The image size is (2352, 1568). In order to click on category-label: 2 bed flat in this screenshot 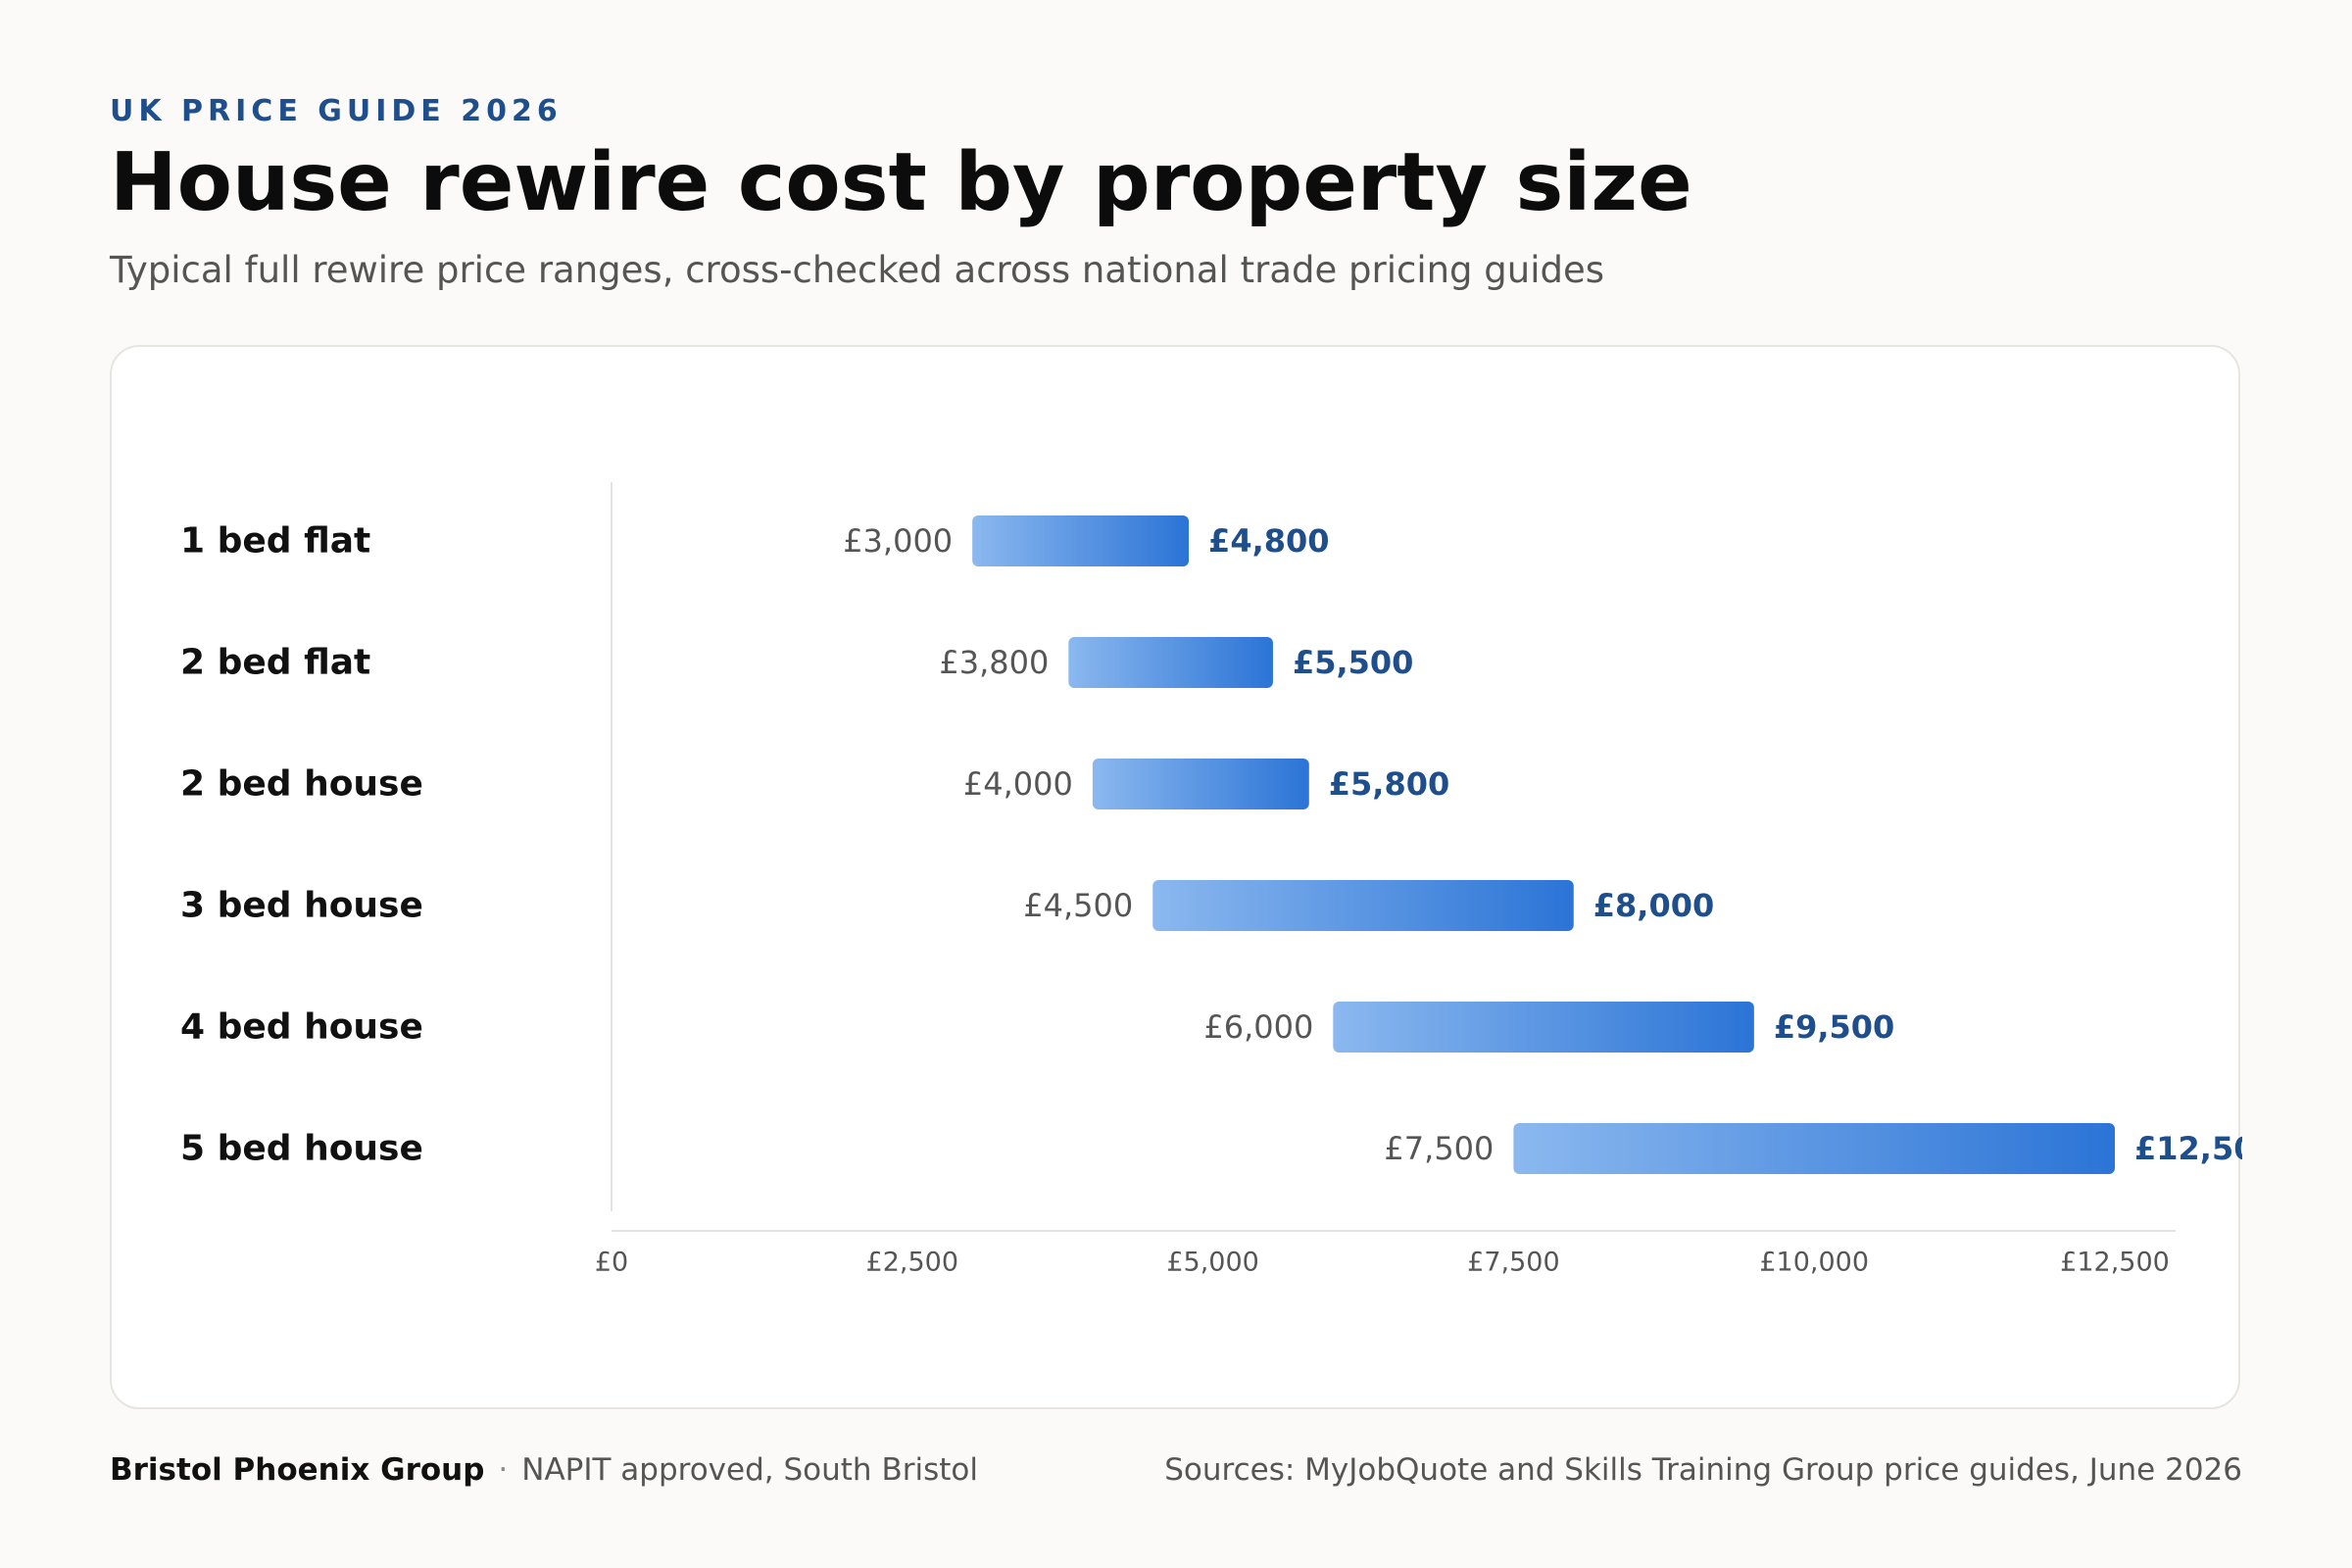, I will do `click(275, 663)`.